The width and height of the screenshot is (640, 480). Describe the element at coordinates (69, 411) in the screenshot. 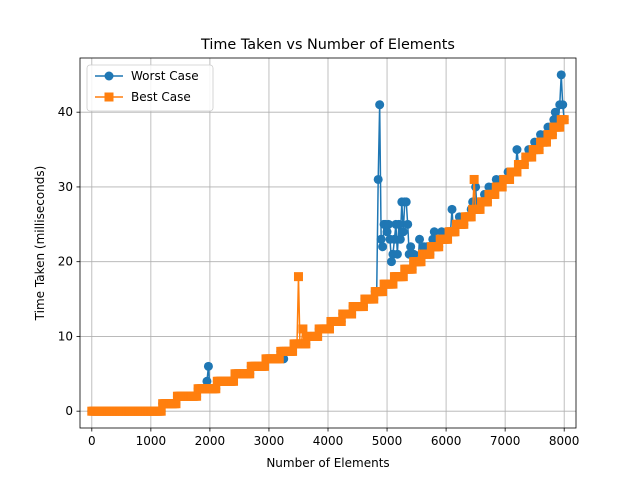

I see `y-tick-label: 0` at that location.